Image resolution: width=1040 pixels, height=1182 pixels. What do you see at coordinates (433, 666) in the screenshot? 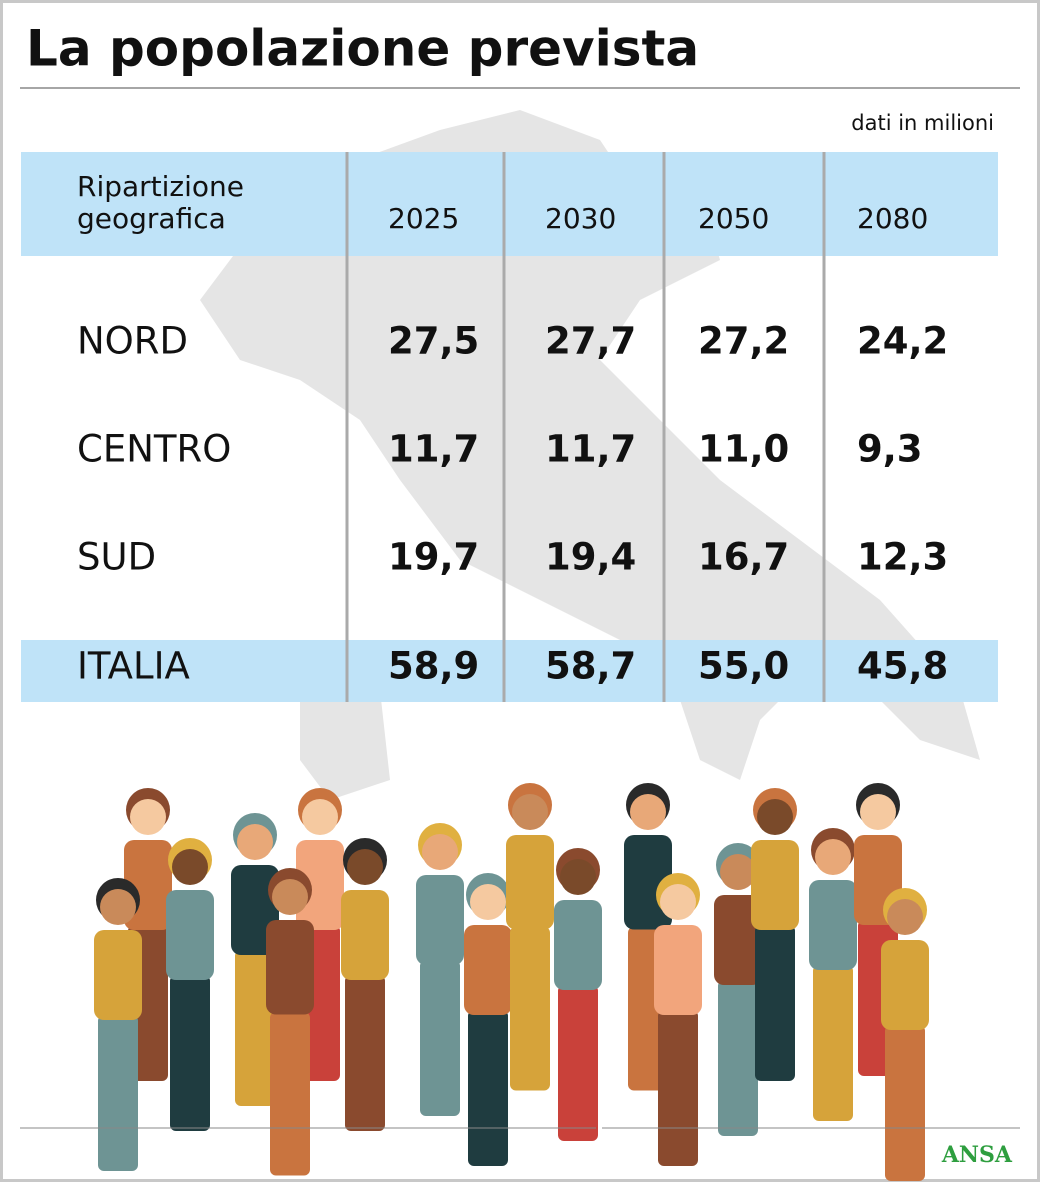
I see `cell-value: 58,9` at bounding box center [433, 666].